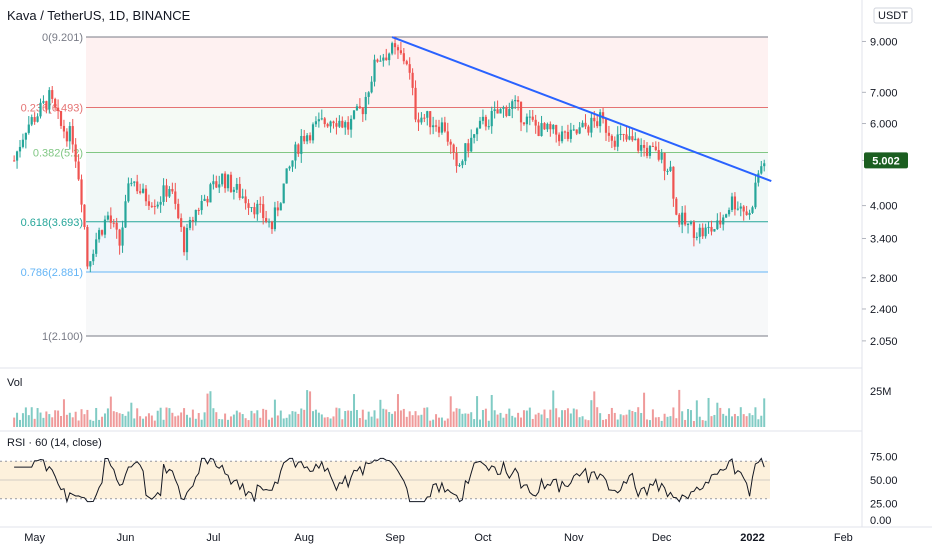 This screenshot has width=932, height=550. Describe the element at coordinates (884, 342) in the screenshot. I see `price-tick-label: 2.050` at that location.